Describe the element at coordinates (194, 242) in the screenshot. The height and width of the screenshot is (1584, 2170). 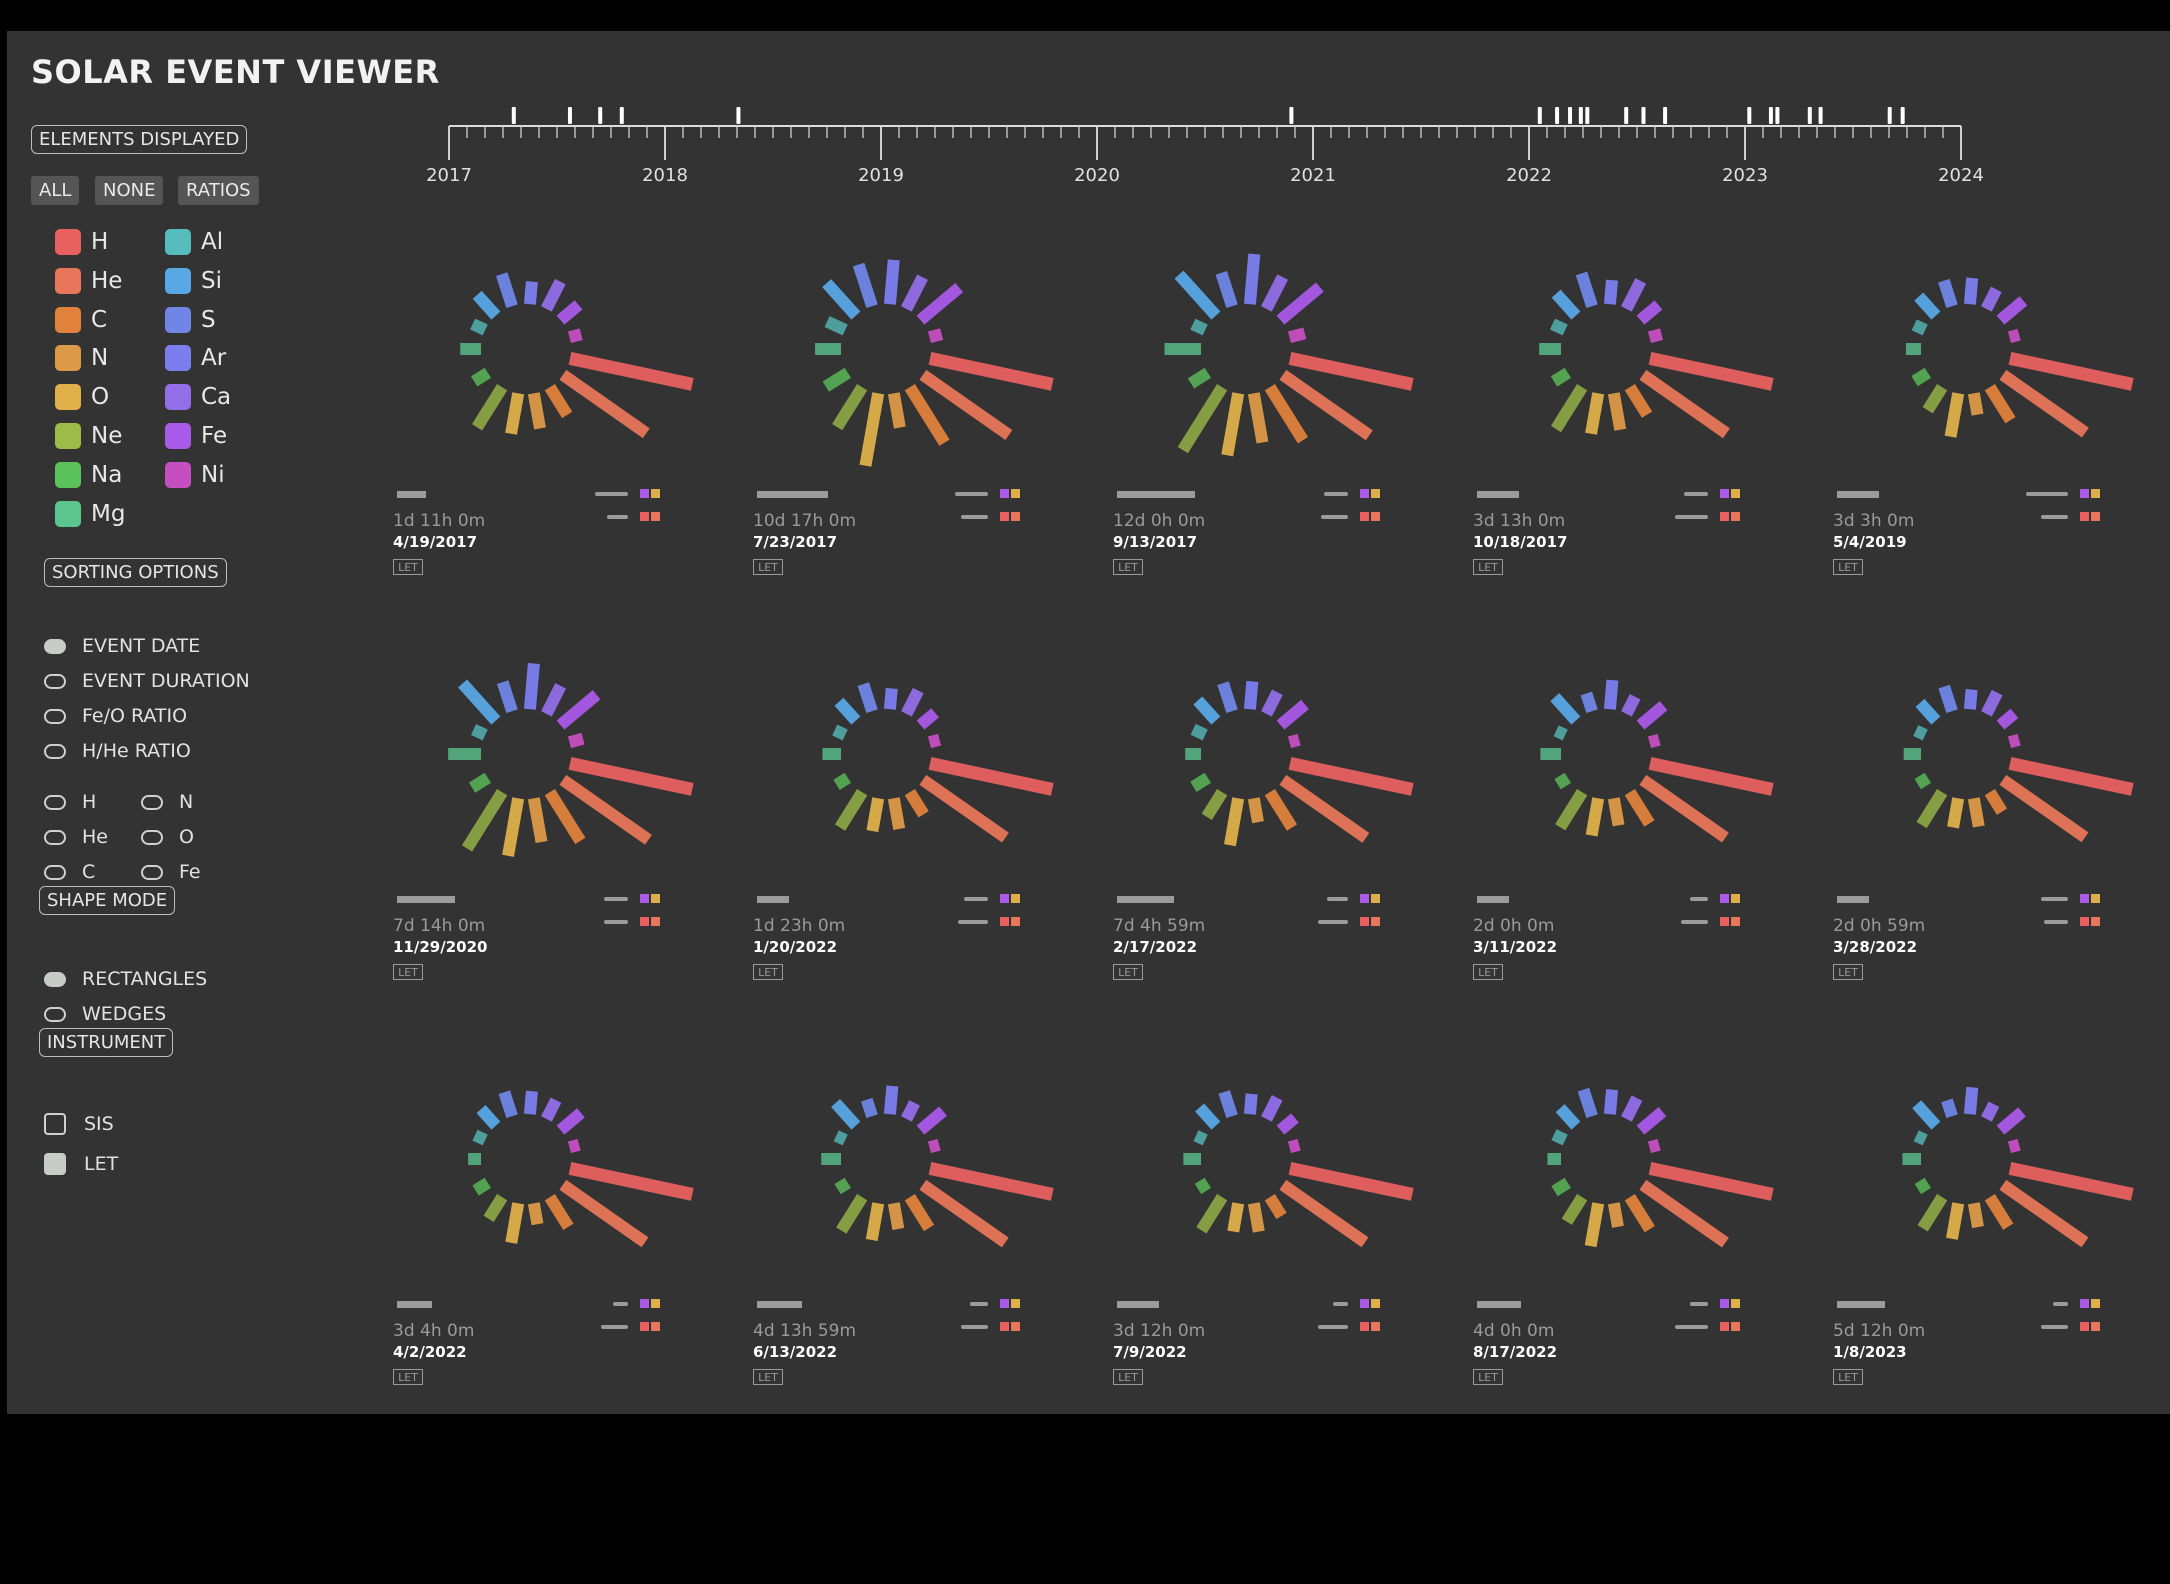
I see `element-toggle-al: Al` at that location.